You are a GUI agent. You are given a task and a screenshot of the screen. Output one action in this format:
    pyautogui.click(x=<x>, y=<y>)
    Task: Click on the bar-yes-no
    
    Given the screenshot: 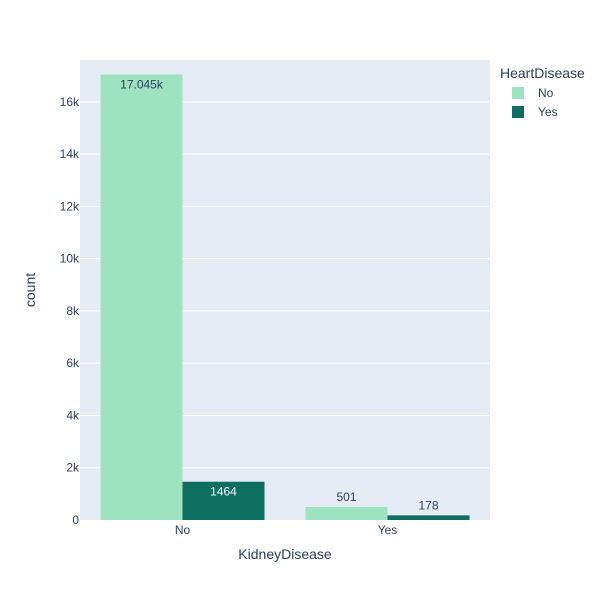 What is the action you would take?
    pyautogui.click(x=223, y=500)
    